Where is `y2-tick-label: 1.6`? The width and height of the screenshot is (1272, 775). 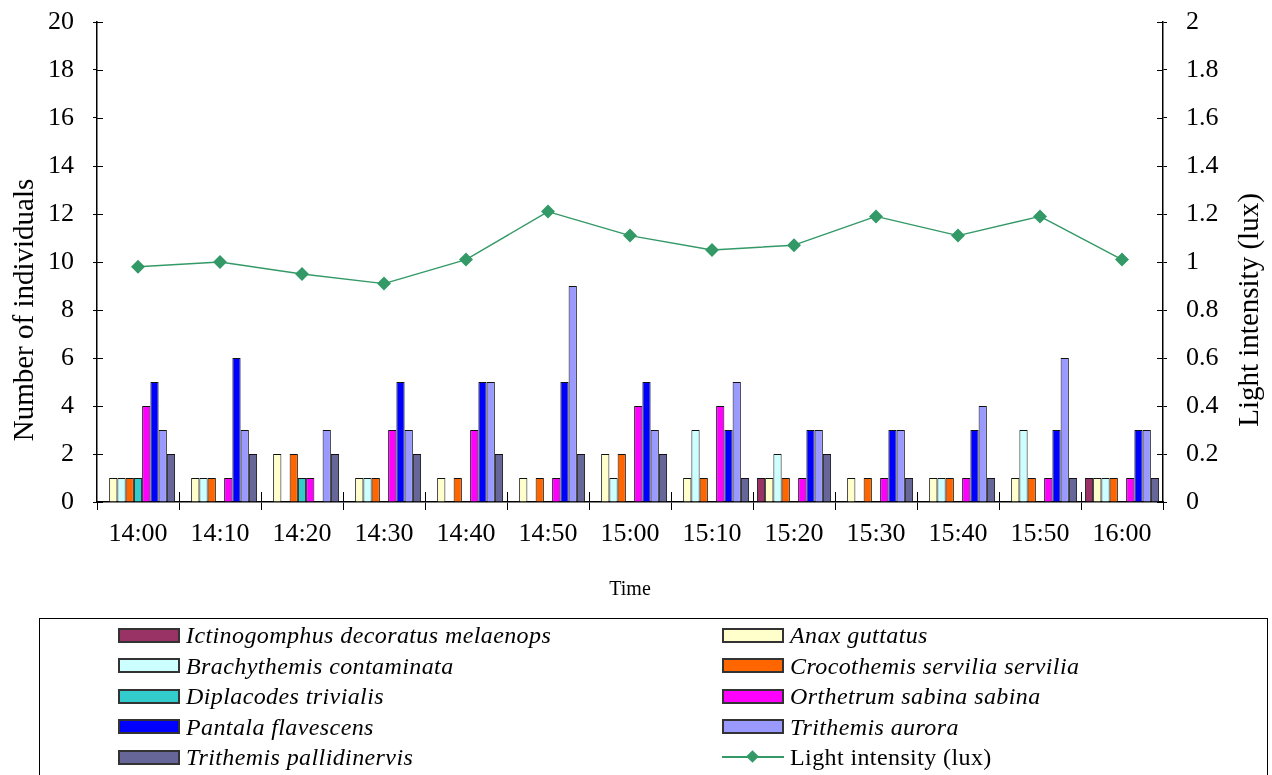
y2-tick-label: 1.6 is located at coordinates (1202, 116).